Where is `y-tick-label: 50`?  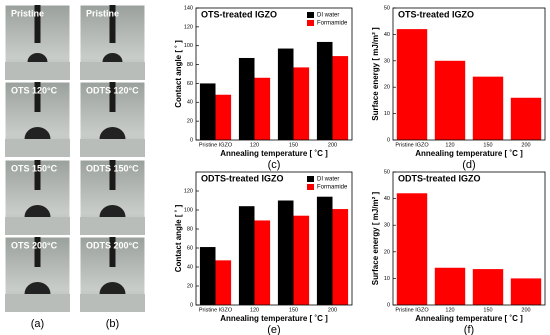 y-tick-label: 50 is located at coordinates (387, 172).